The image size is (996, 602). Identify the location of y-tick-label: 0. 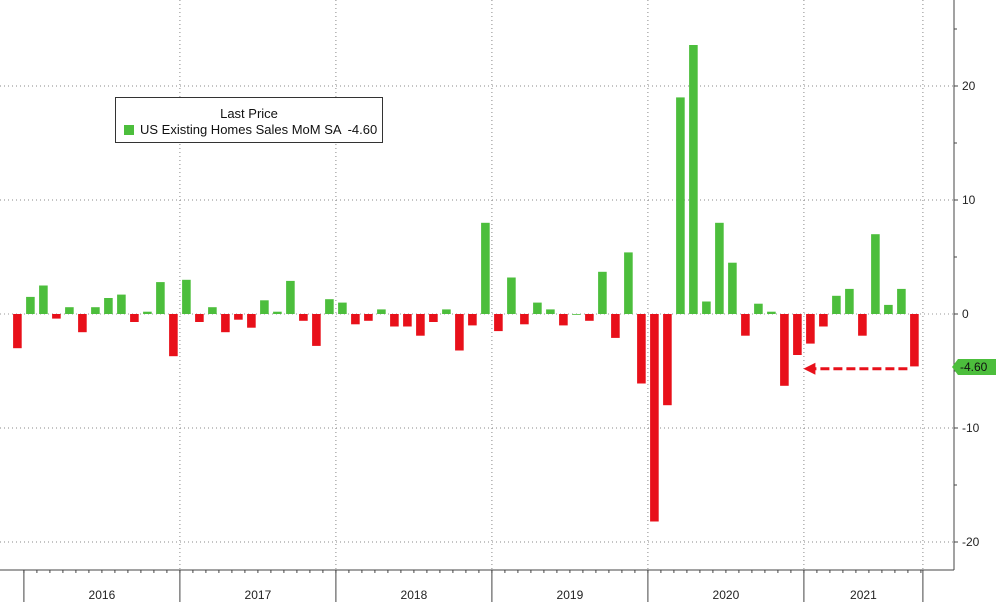
(965, 314).